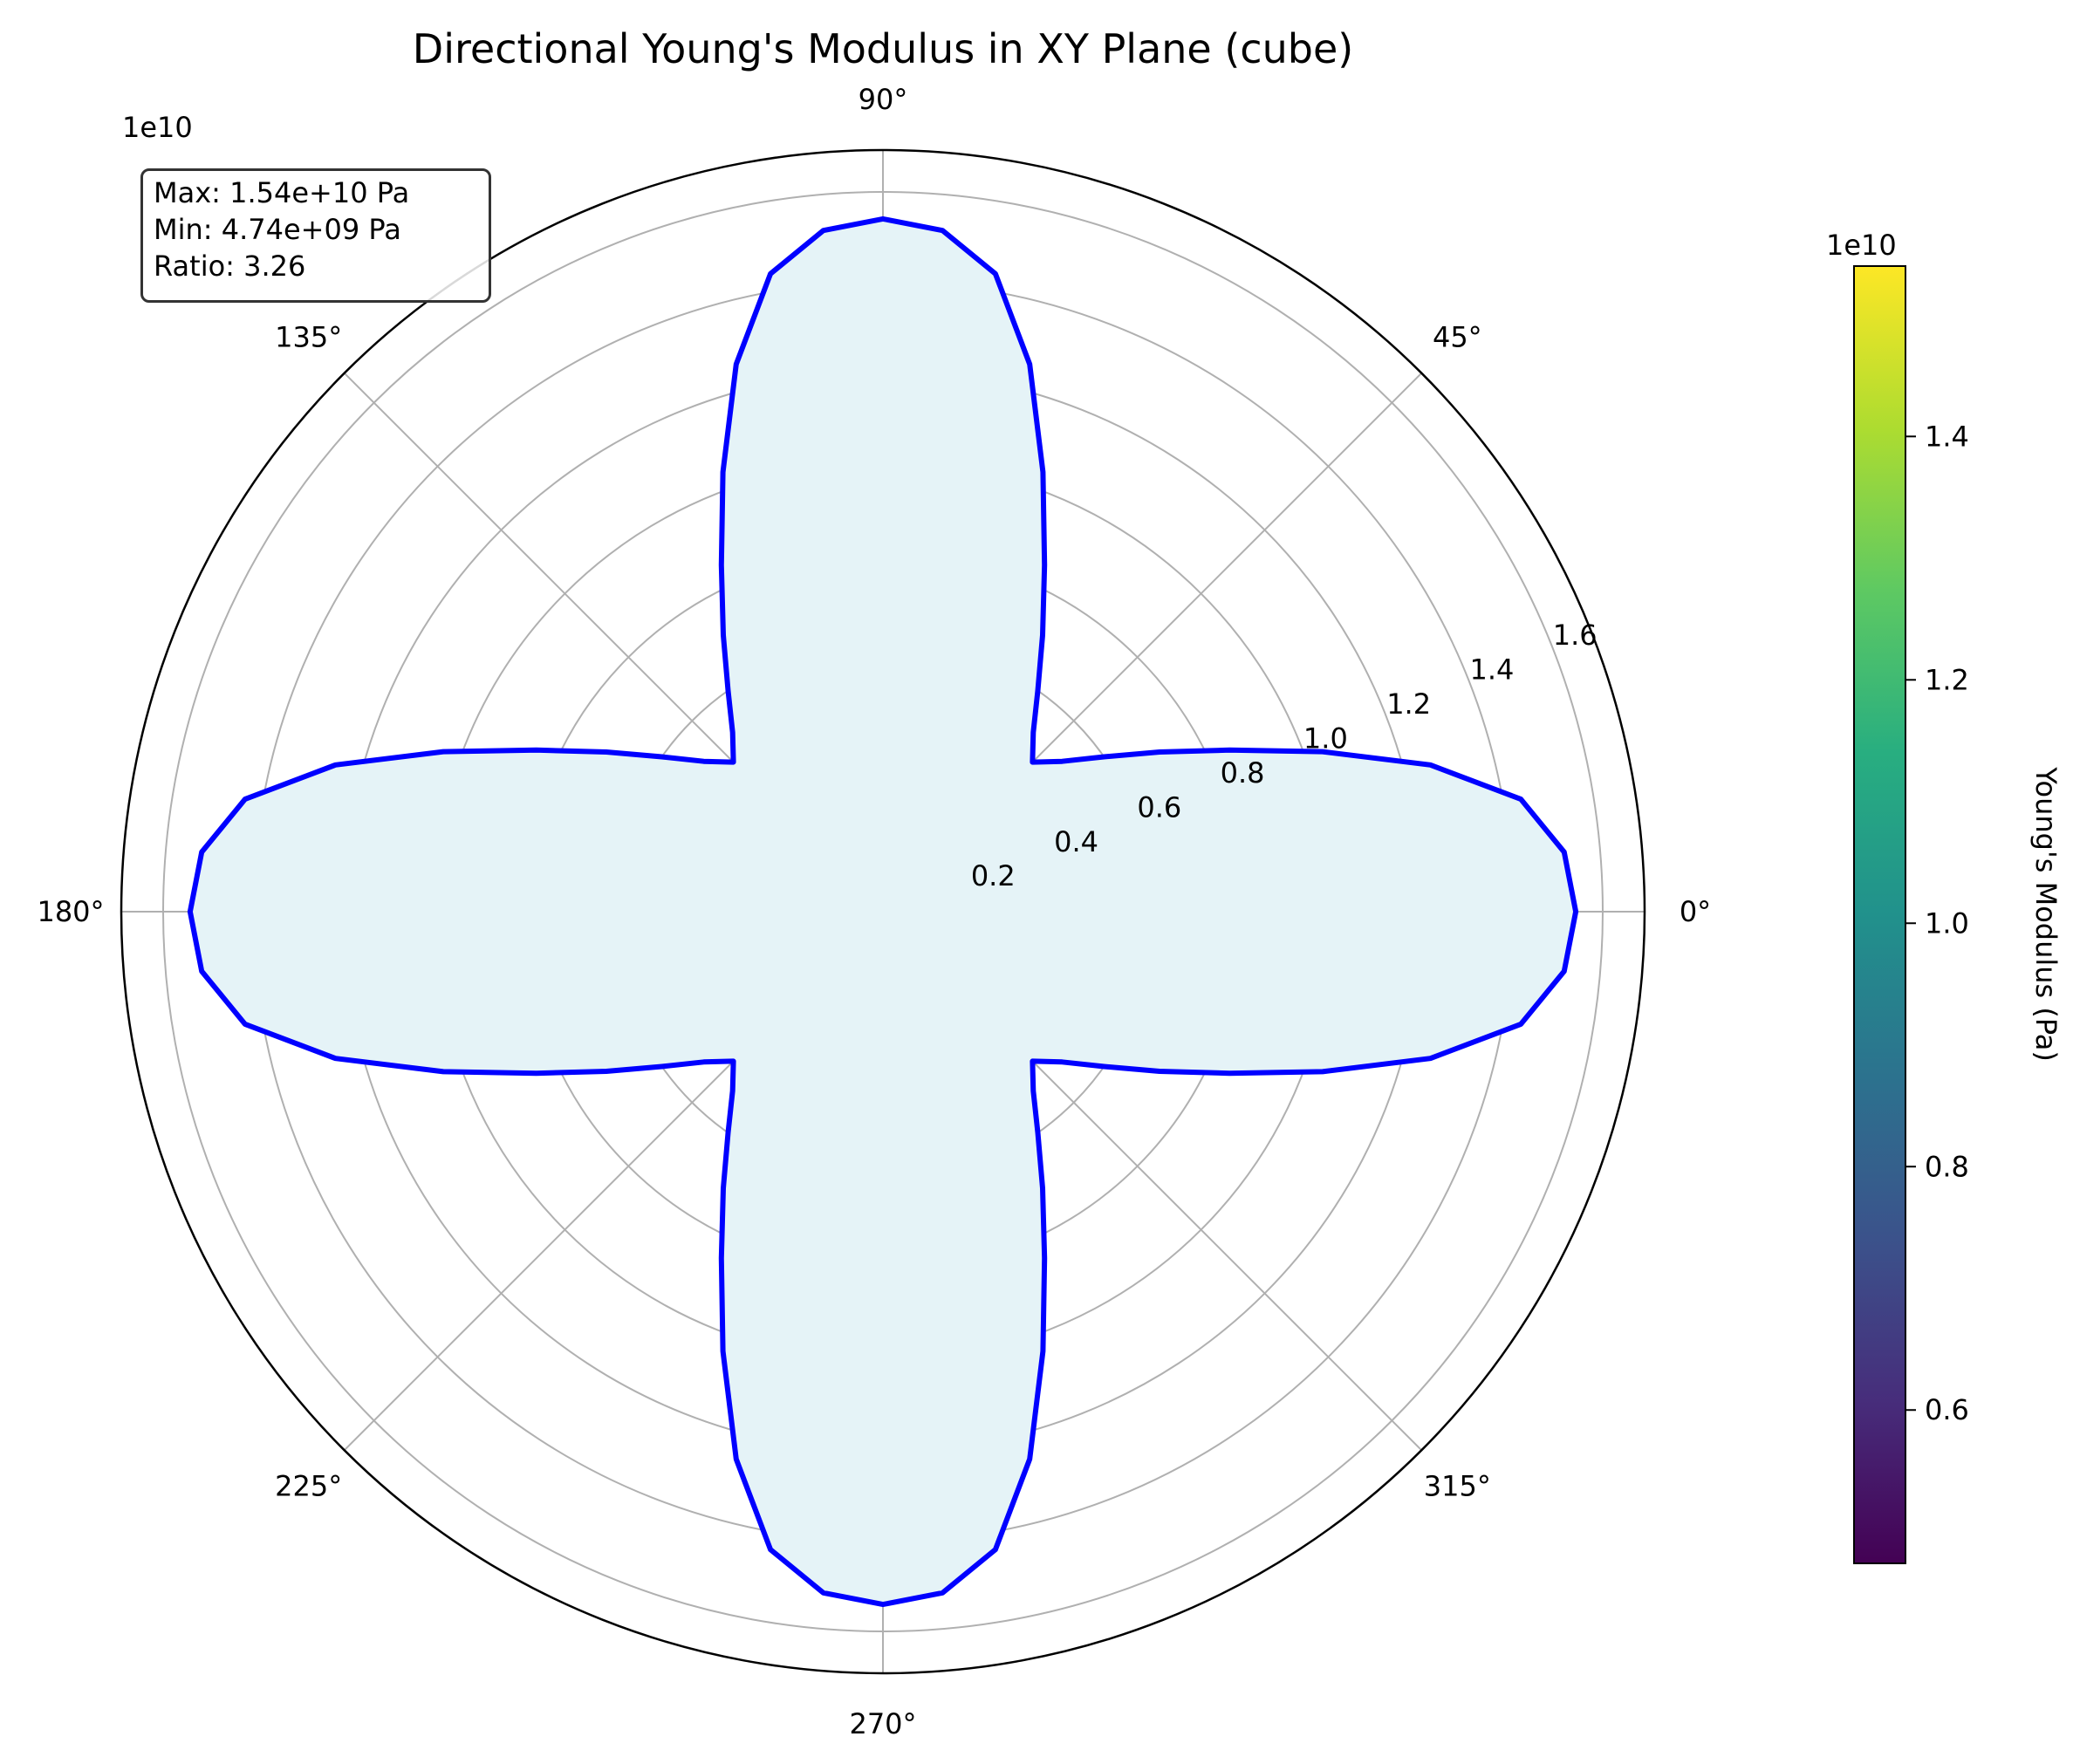 This screenshot has width=2073, height=1764. I want to click on angular-tick-label-1: 45°, so click(1457, 338).